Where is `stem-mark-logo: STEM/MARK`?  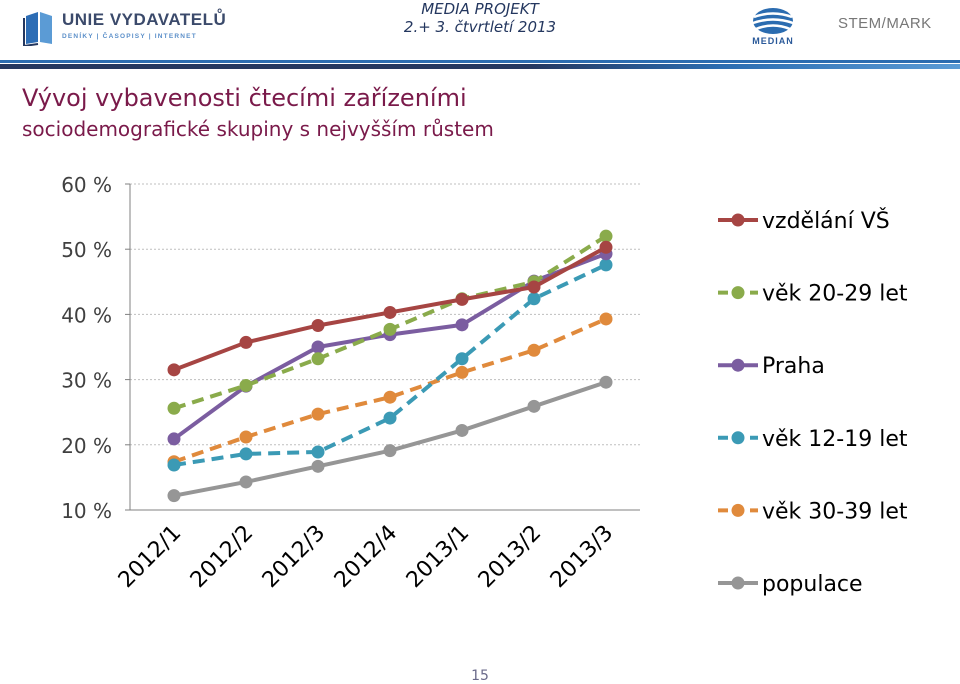 stem-mark-logo: STEM/MARK is located at coordinates (885, 23).